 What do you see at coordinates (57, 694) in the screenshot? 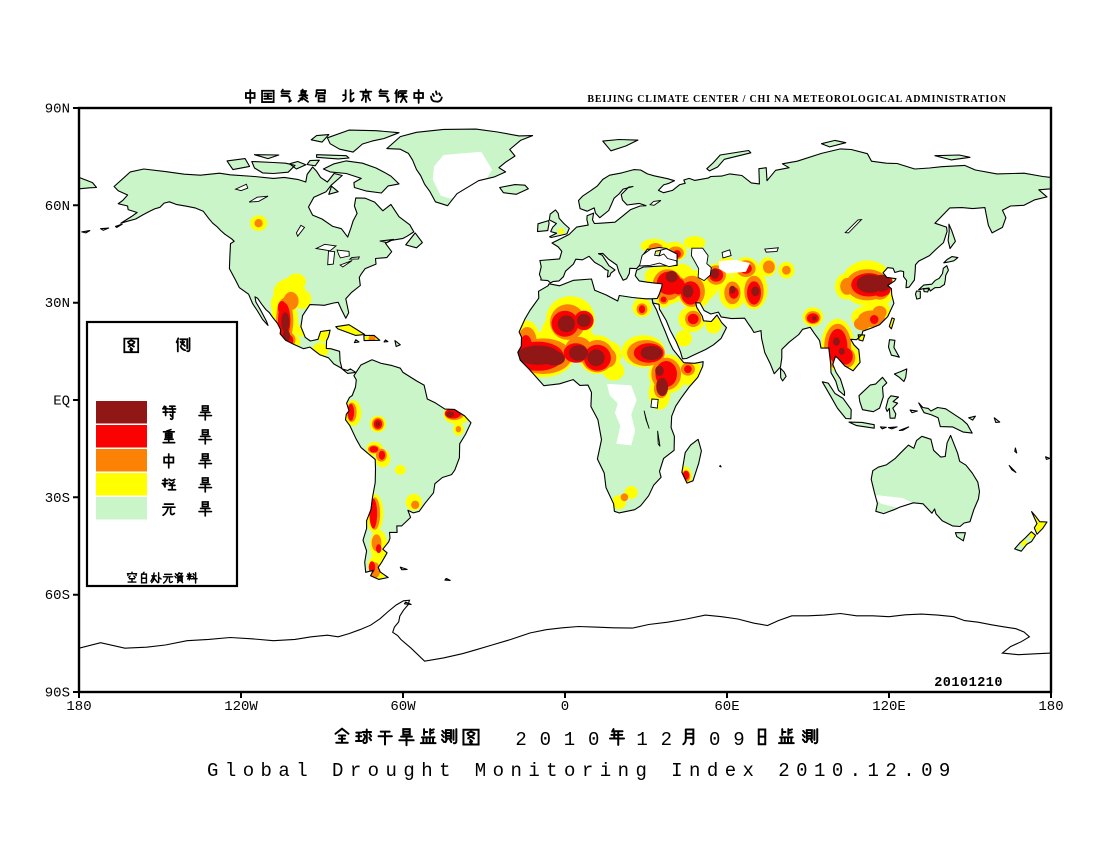
I see `svg-text: 90S` at bounding box center [57, 694].